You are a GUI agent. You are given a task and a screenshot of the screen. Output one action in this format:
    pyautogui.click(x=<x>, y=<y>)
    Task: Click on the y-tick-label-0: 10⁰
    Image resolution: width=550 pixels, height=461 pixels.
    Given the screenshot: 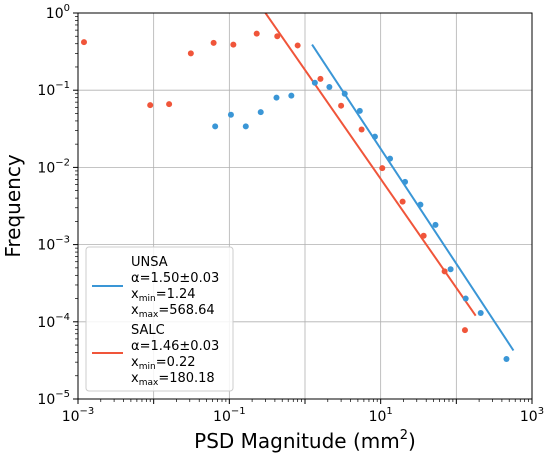 What is the action you would take?
    pyautogui.click(x=58, y=12)
    